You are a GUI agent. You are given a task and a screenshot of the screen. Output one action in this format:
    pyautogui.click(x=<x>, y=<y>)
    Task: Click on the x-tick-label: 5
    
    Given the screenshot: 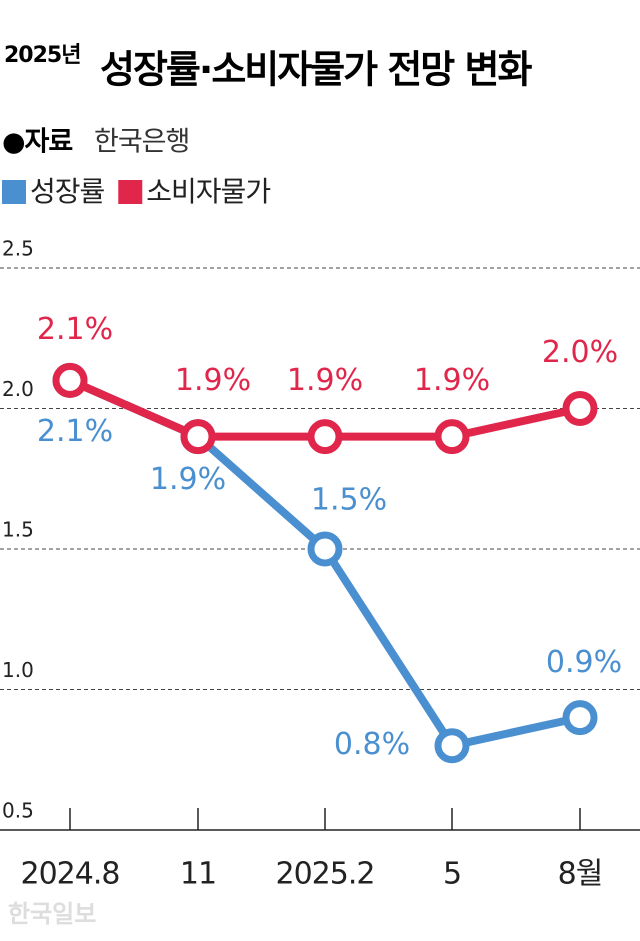 What is the action you would take?
    pyautogui.click(x=452, y=874)
    